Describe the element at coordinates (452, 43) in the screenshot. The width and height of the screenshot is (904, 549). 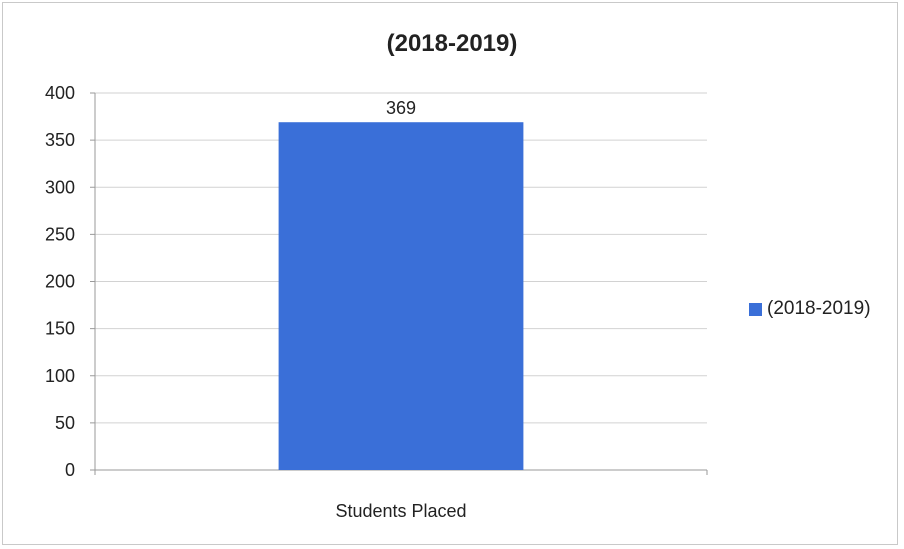
I see `chart-title: (2018-2019)` at that location.